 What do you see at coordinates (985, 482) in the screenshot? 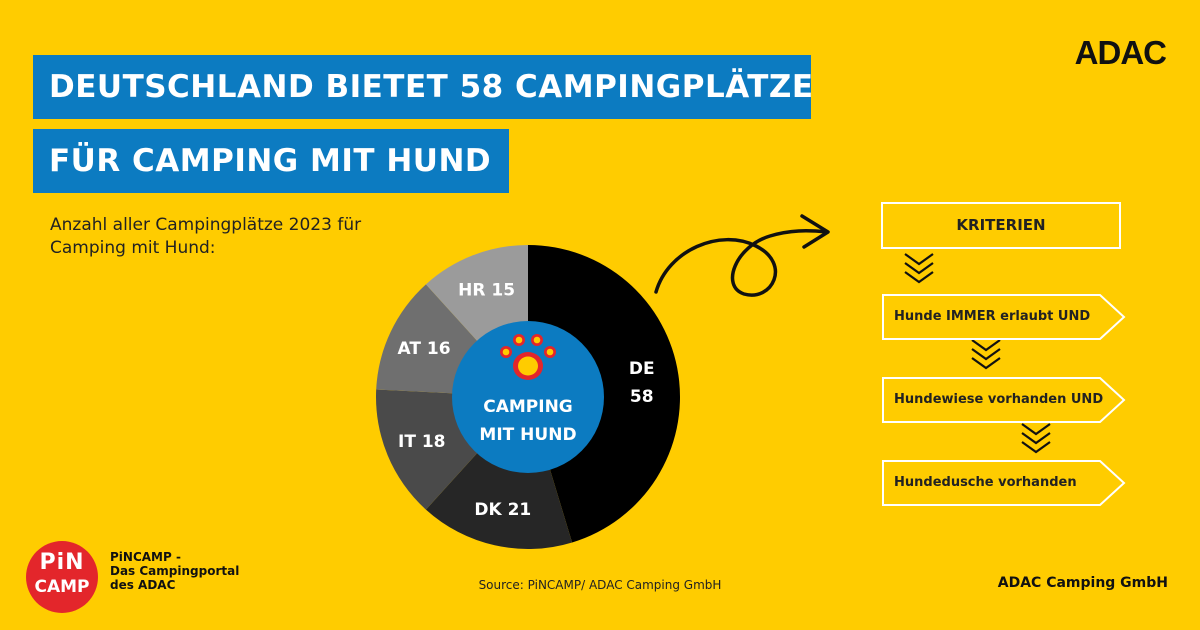
I see `criteria-step-3-label: Hundedusche vorhanden` at bounding box center [985, 482].